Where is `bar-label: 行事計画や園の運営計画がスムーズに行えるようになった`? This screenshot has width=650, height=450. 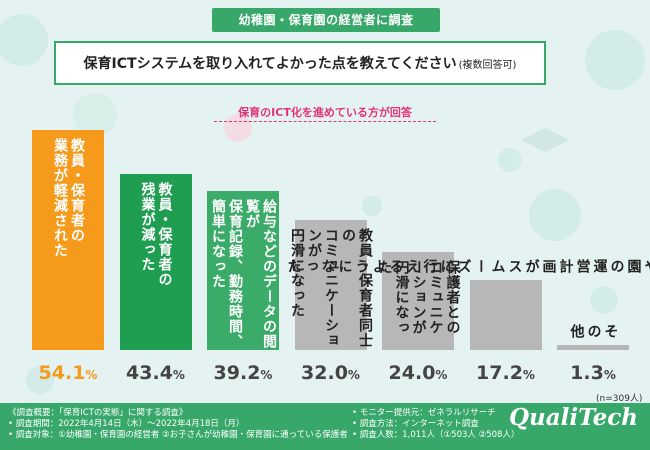 bar-label: 行事計画や園の運営計画がスムーズに行えるようになった is located at coordinates (467, 266).